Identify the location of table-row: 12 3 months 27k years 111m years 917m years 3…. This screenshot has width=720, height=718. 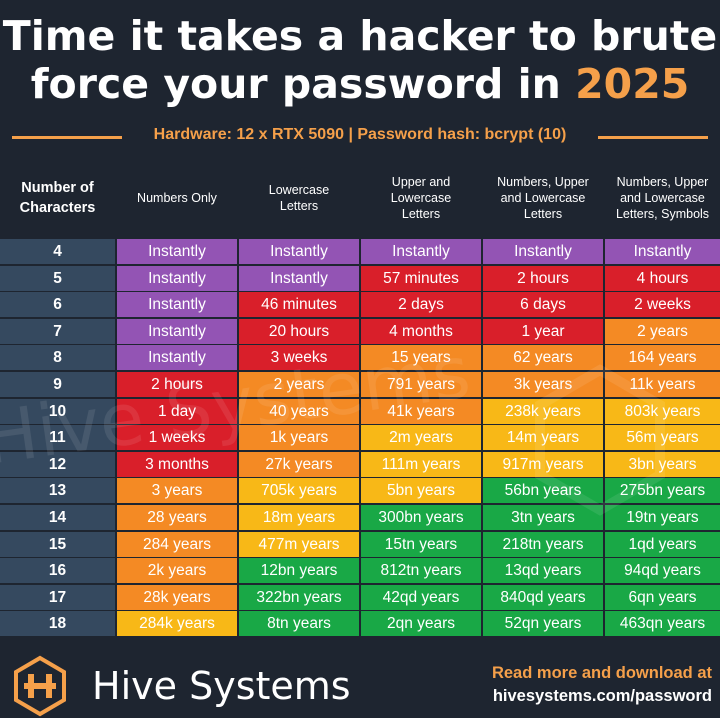
(360, 464).